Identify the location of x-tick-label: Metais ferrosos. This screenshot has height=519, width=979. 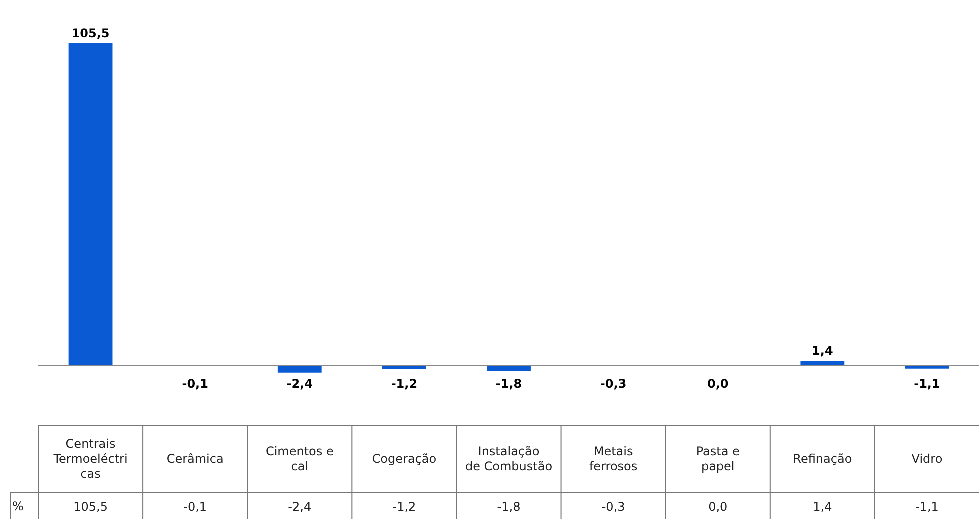
(613, 459).